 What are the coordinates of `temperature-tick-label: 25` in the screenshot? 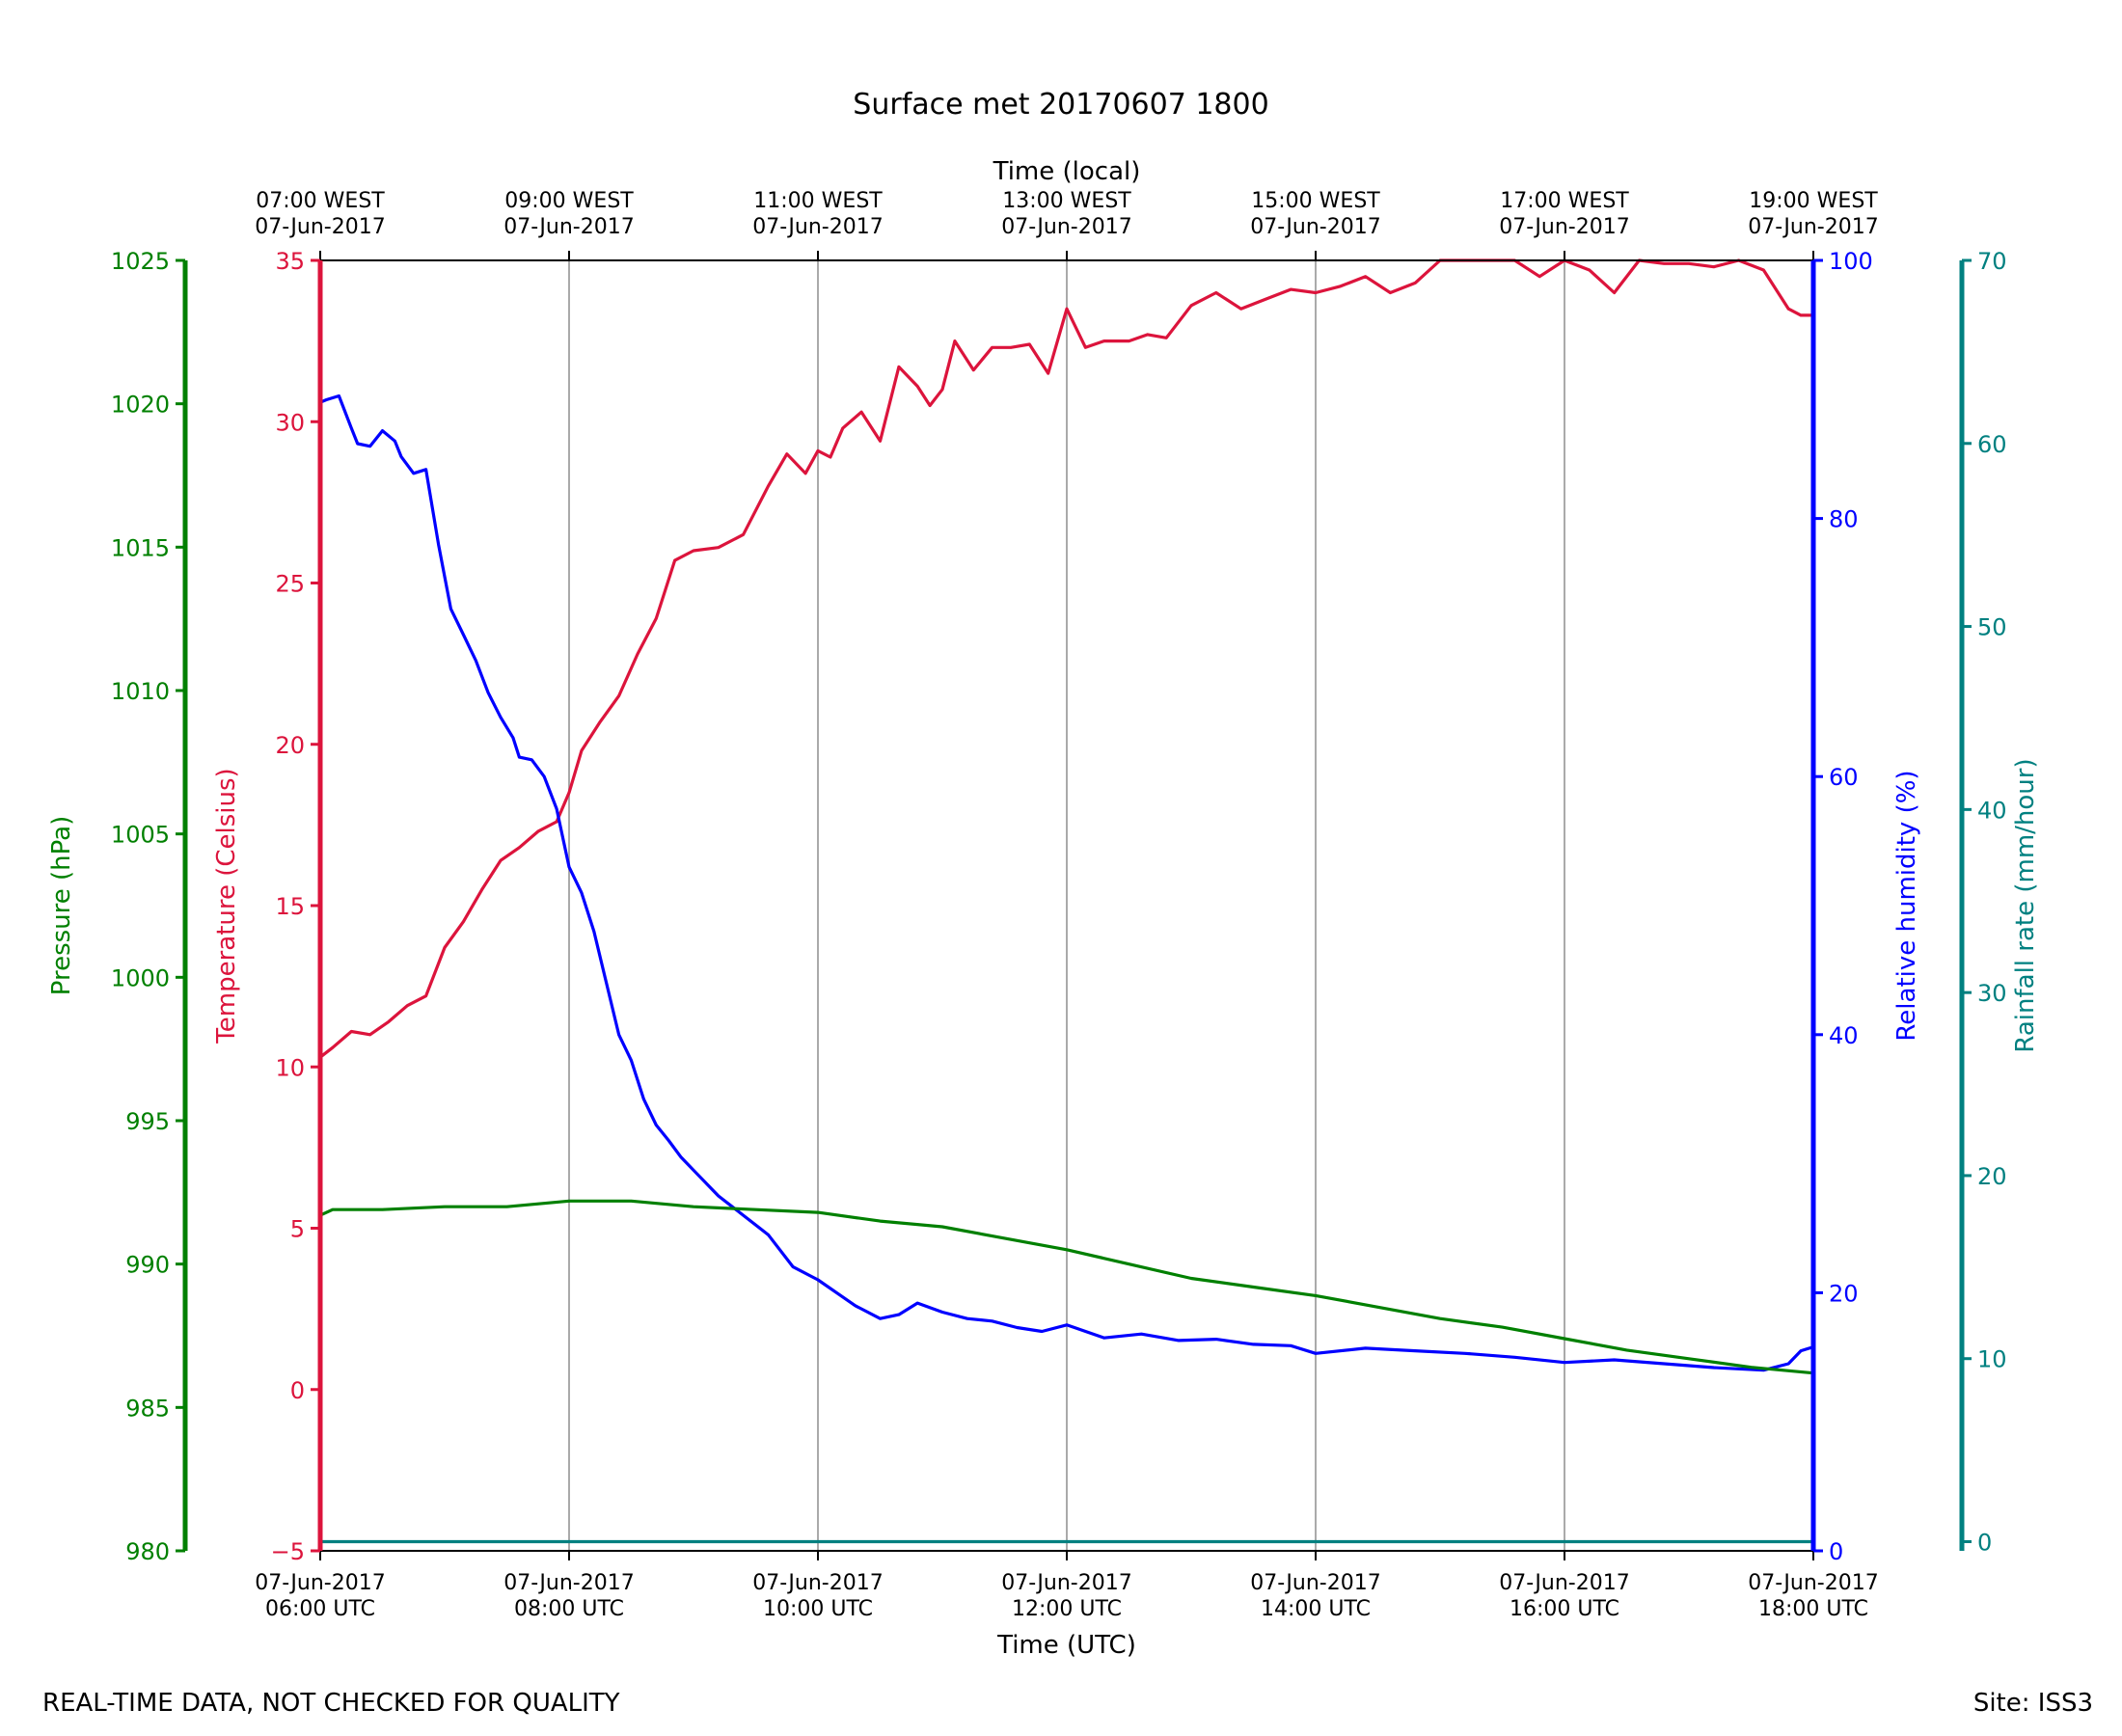 It's located at (290, 585).